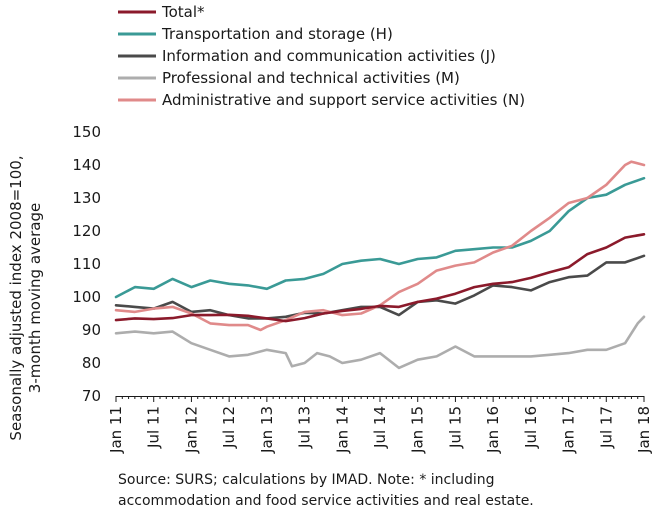 Image resolution: width=667 pixels, height=523 pixels. I want to click on x-tick-label: Jan 11, so click(116, 430).